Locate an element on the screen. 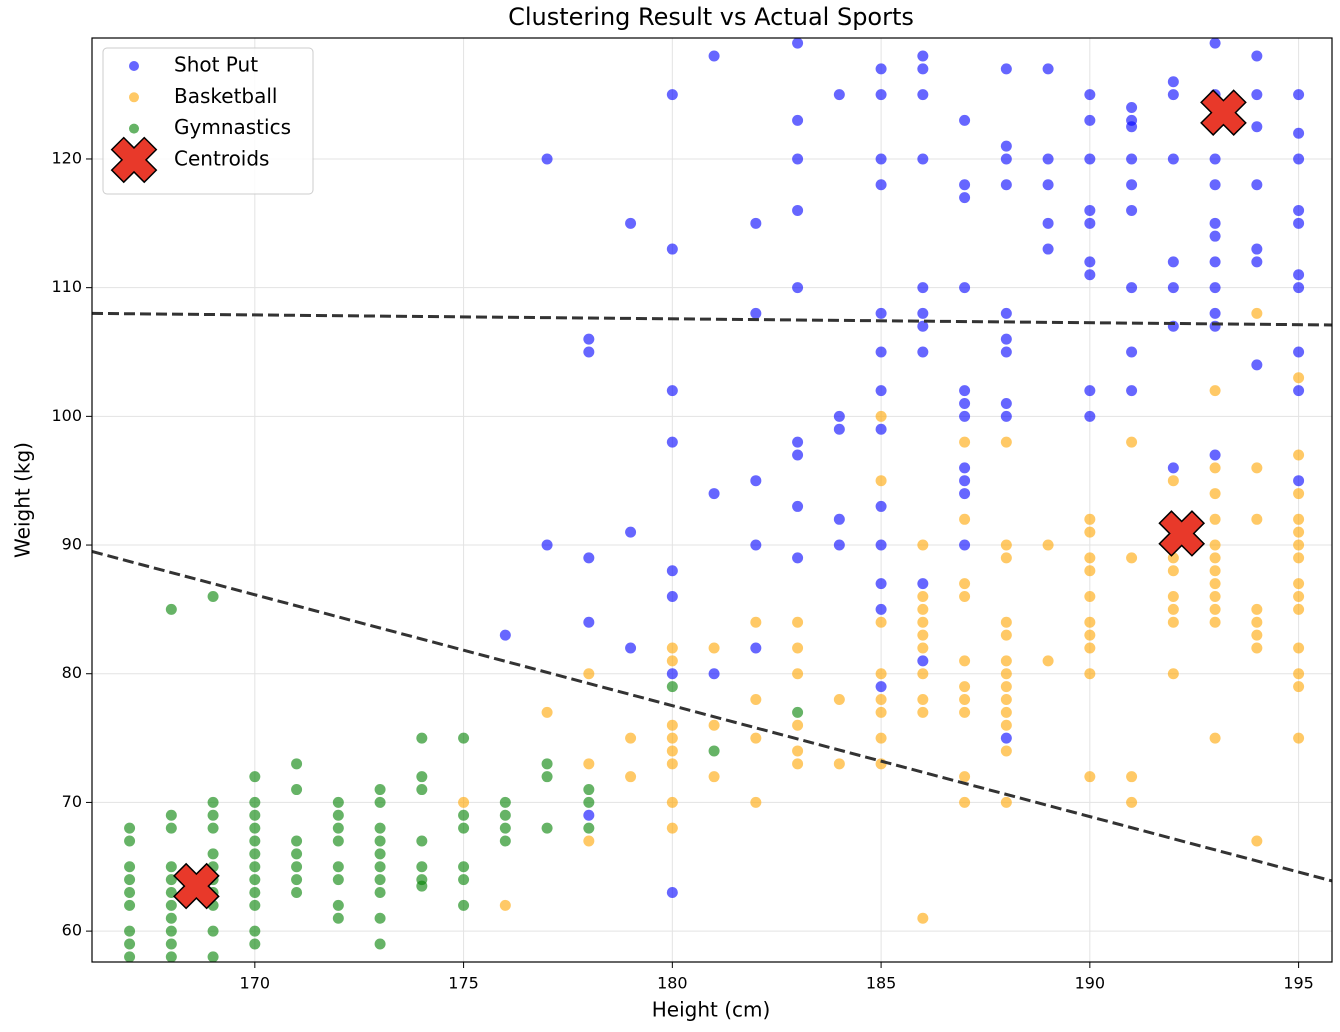 The image size is (1340, 1032). y-tick-label: 70 is located at coordinates (72, 801).